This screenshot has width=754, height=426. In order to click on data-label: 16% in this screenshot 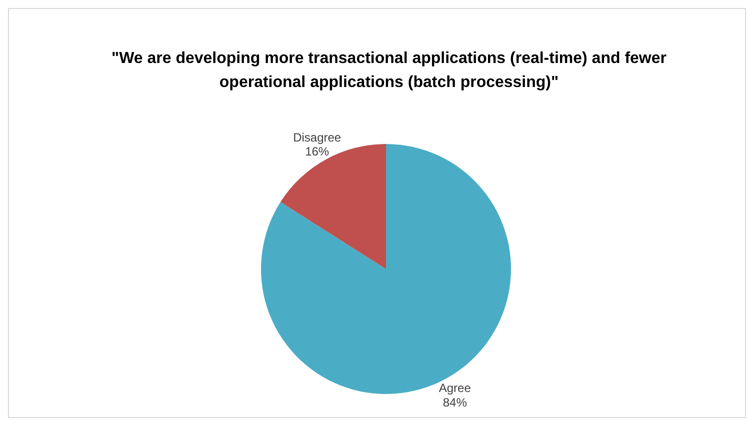, I will do `click(317, 151)`.